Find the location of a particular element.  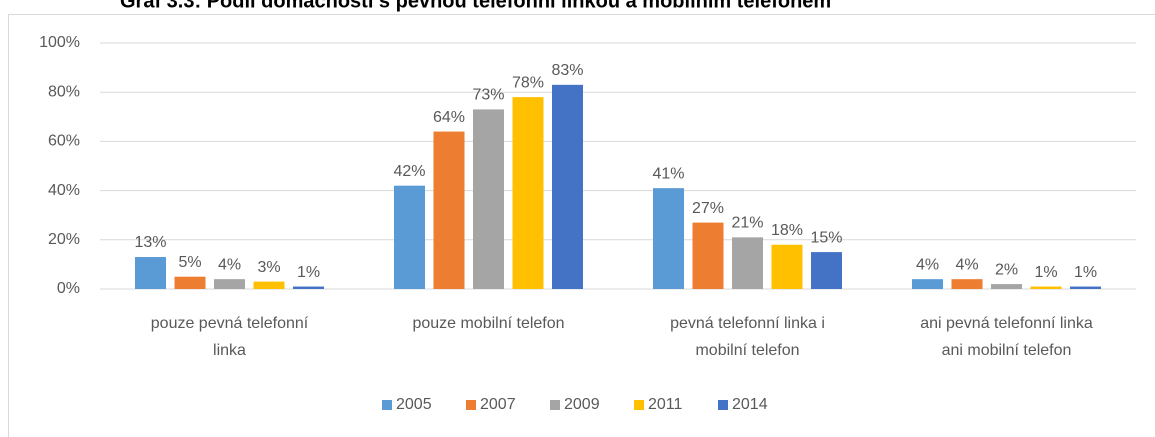

data-label: 64% is located at coordinates (449, 117).